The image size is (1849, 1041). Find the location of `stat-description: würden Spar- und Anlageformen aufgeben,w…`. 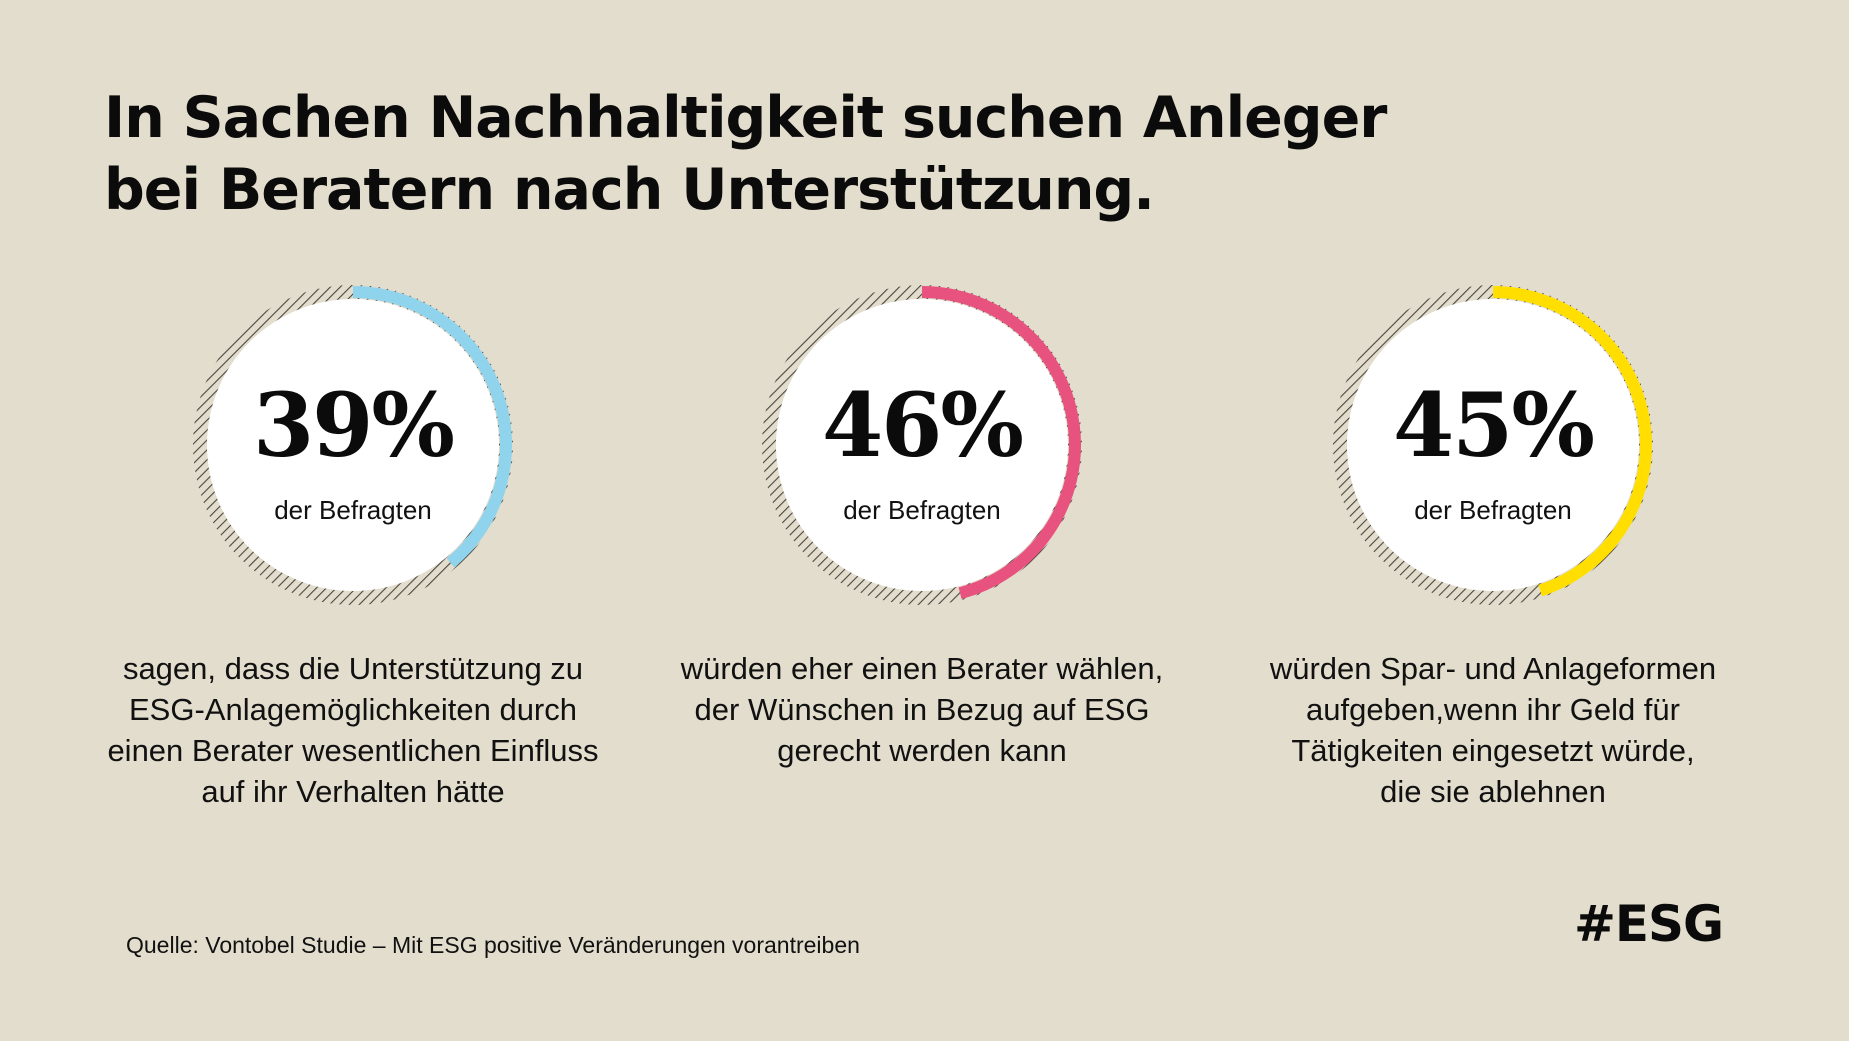

stat-description: würden Spar- und Anlageformen aufgeben,w… is located at coordinates (1493, 730).